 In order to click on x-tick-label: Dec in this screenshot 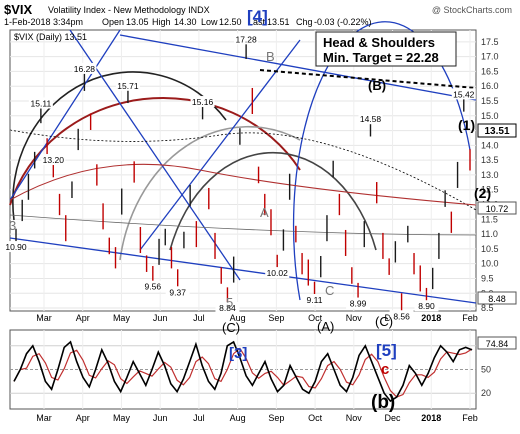, I will do `click(393, 418)`.